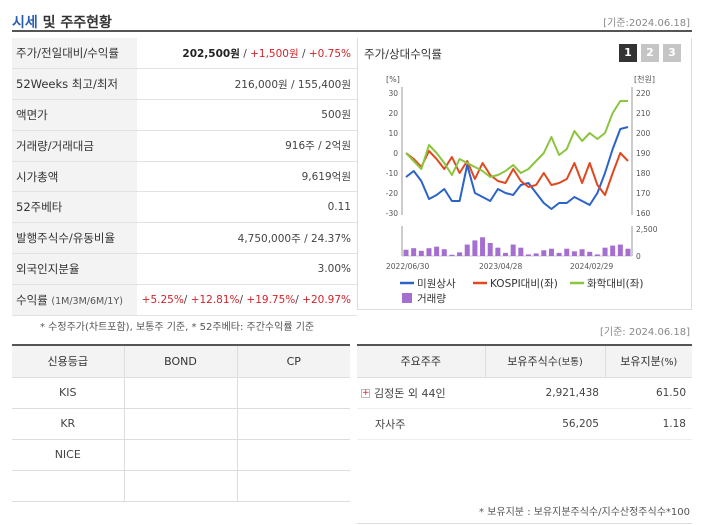 This screenshot has height=525, width=702. I want to click on holders-col-shares-sub: (보통), so click(570, 363).